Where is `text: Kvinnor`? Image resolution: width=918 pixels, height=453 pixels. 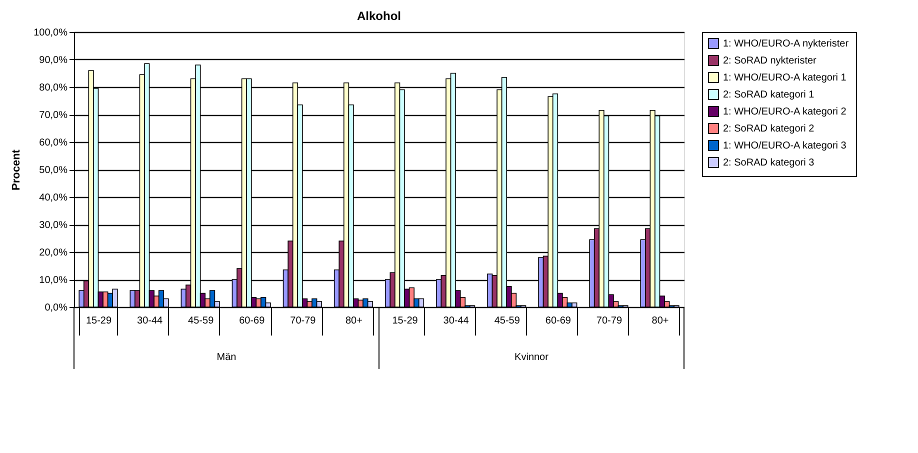 text: Kvinnor is located at coordinates (532, 357).